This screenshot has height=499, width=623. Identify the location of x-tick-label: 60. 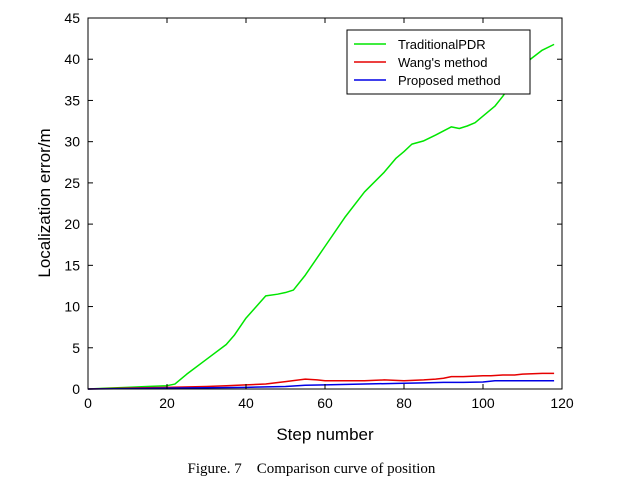
(325, 403).